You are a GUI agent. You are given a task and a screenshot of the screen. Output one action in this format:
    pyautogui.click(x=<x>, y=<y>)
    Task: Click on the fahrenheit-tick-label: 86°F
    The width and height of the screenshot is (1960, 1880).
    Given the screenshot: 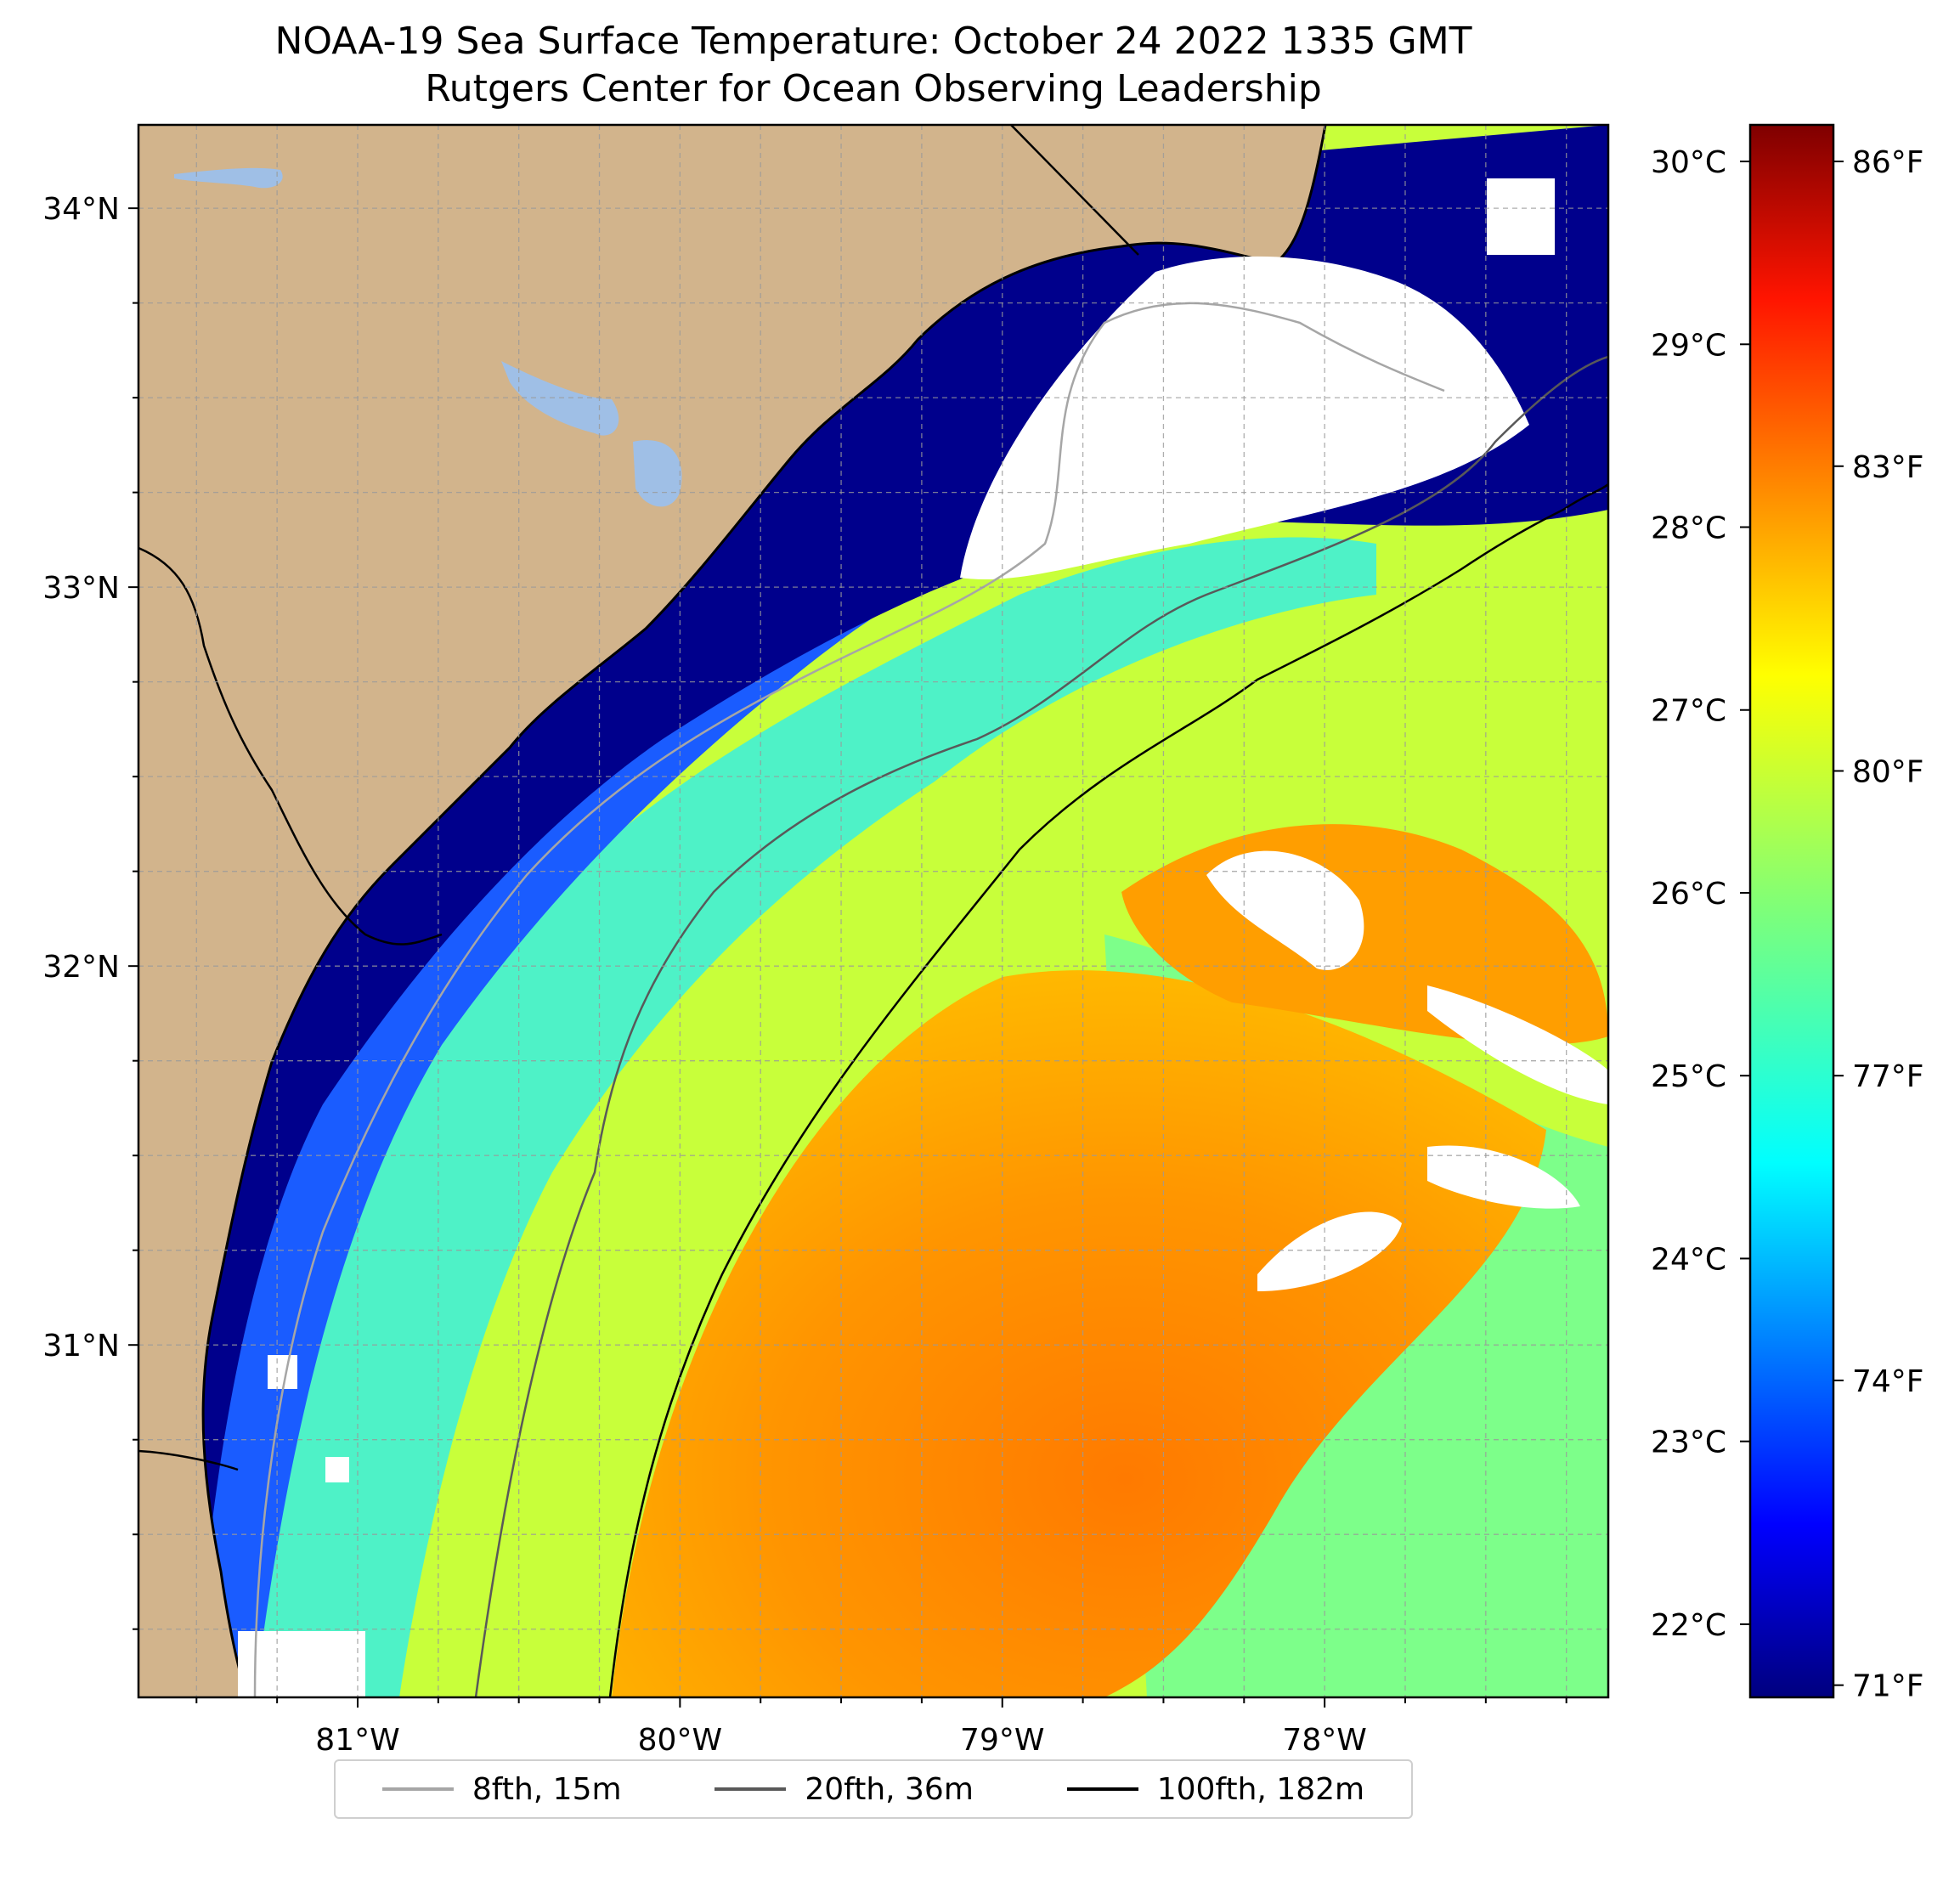 What is the action you would take?
    pyautogui.click(x=1888, y=163)
    